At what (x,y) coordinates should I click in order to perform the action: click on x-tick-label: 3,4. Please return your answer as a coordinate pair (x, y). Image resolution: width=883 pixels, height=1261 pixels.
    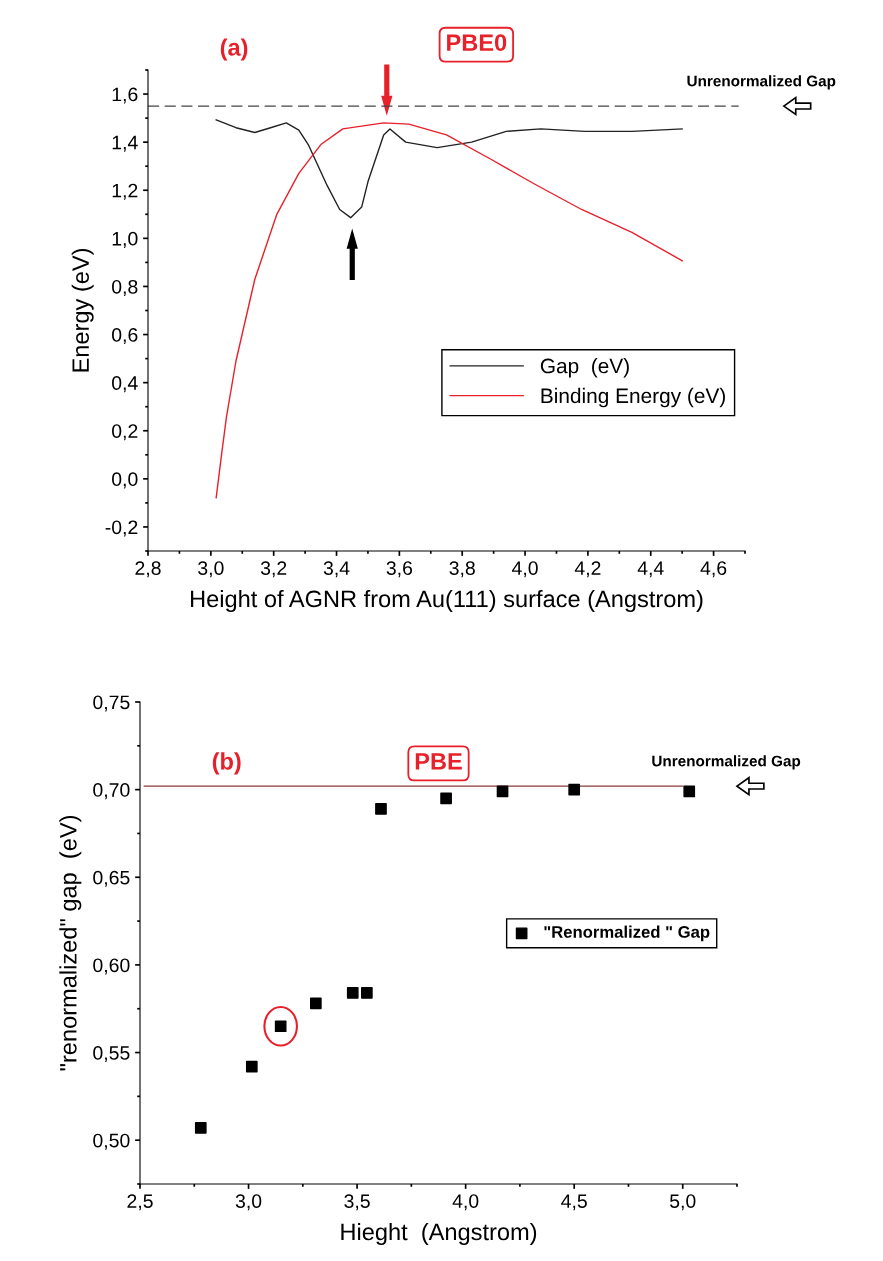
    Looking at the image, I should click on (336, 569).